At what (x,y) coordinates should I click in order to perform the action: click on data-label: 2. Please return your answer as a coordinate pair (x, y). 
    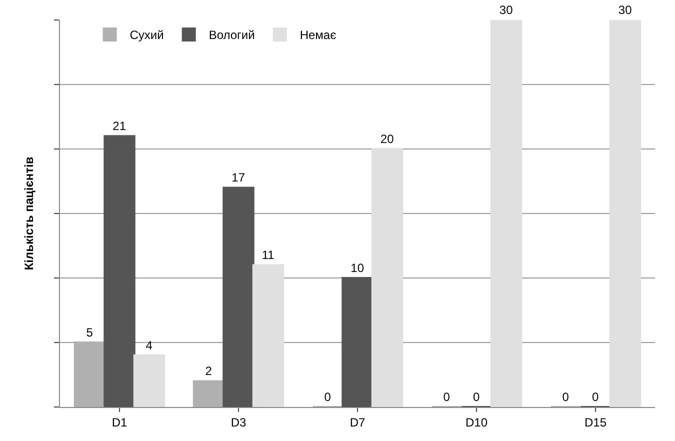
    Looking at the image, I should click on (208, 371).